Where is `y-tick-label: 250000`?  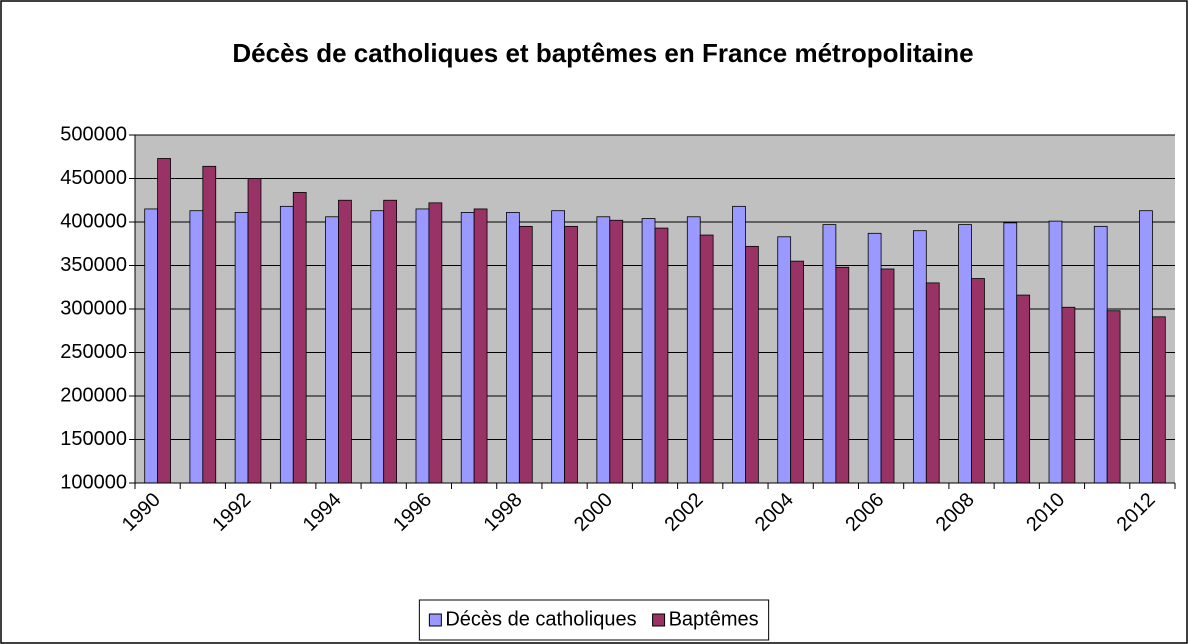
y-tick-label: 250000 is located at coordinates (93, 352).